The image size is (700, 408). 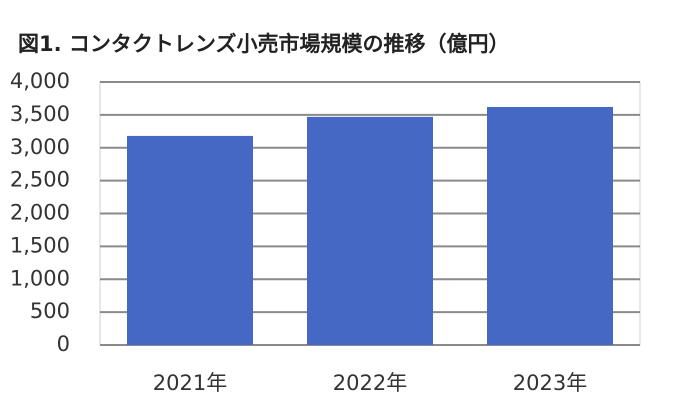 What do you see at coordinates (40, 245) in the screenshot?
I see `y-tick-label: 1,500` at bounding box center [40, 245].